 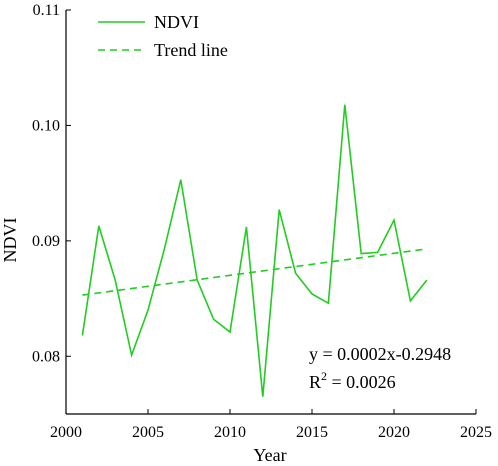 What do you see at coordinates (66, 432) in the screenshot?
I see `x-tick-label: 2000` at bounding box center [66, 432].